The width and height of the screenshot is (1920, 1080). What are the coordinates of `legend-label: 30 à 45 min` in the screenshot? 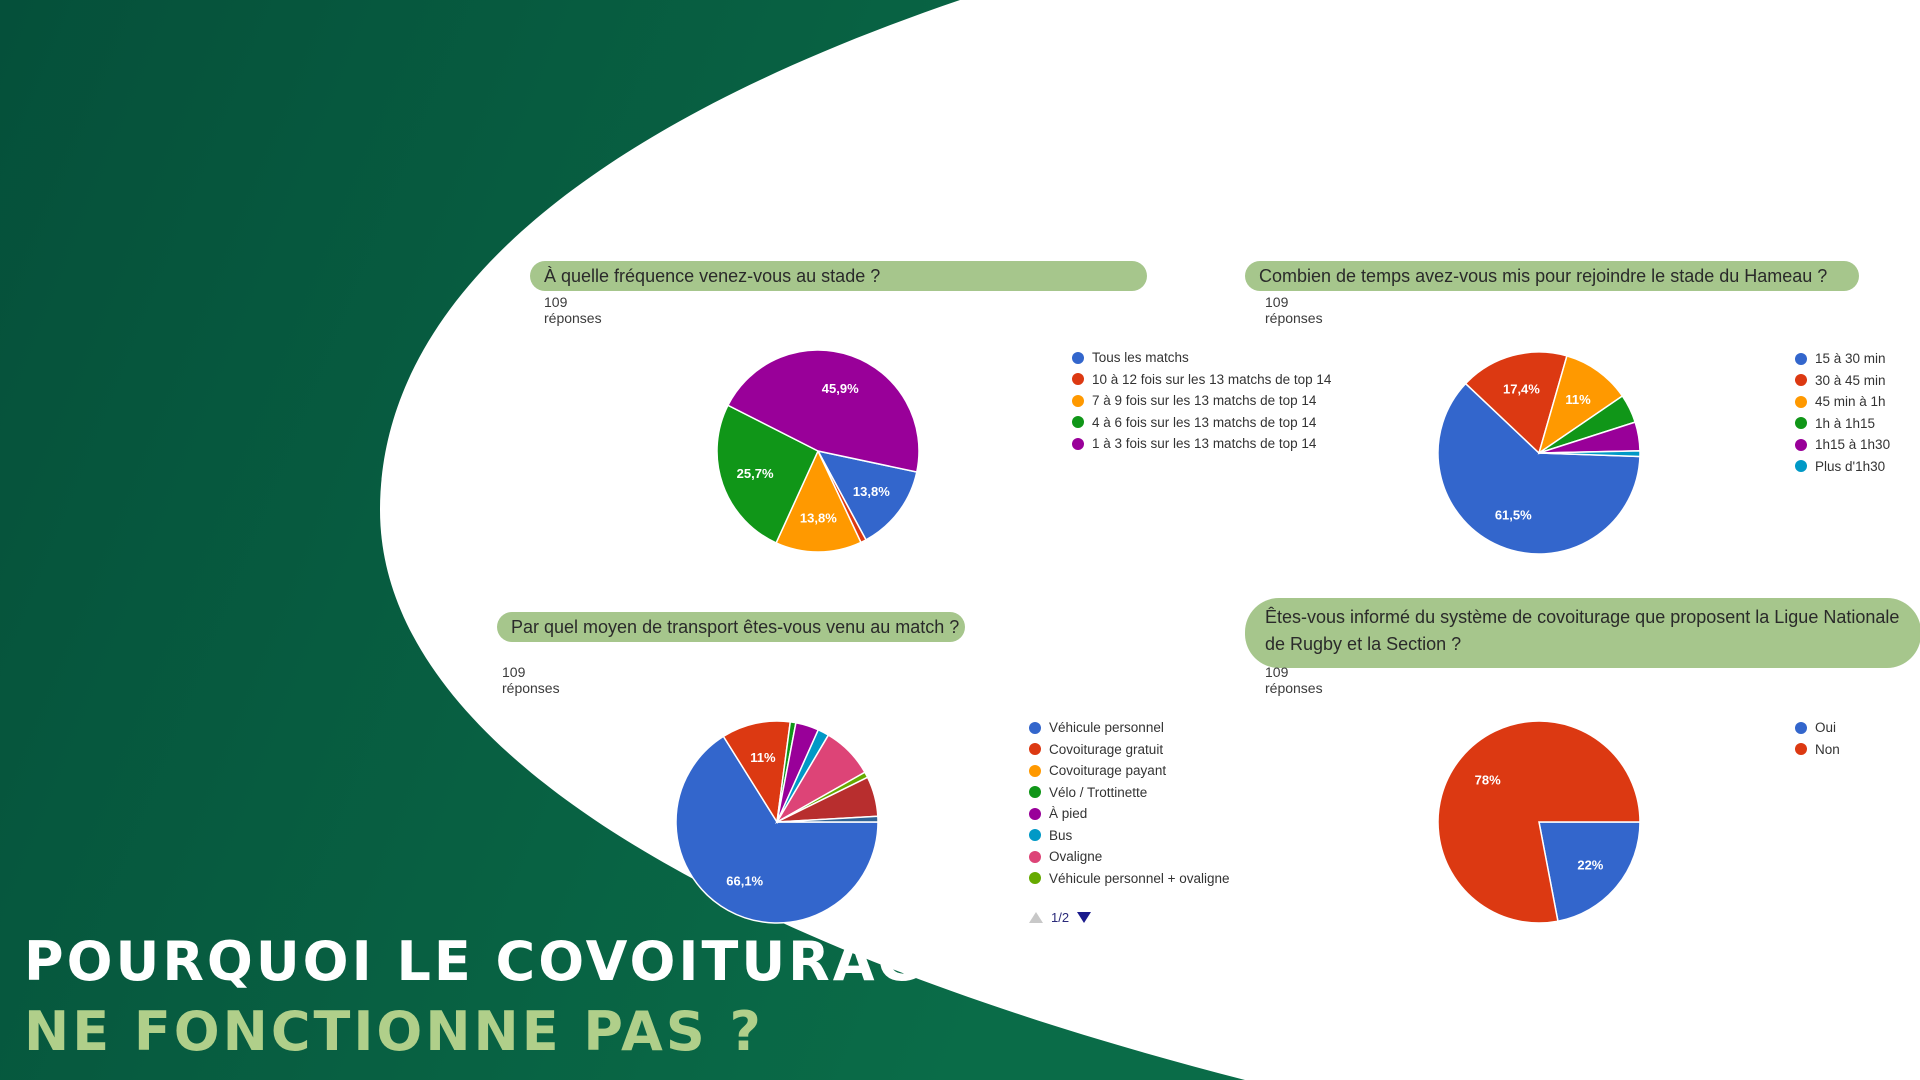 It's located at (1850, 380).